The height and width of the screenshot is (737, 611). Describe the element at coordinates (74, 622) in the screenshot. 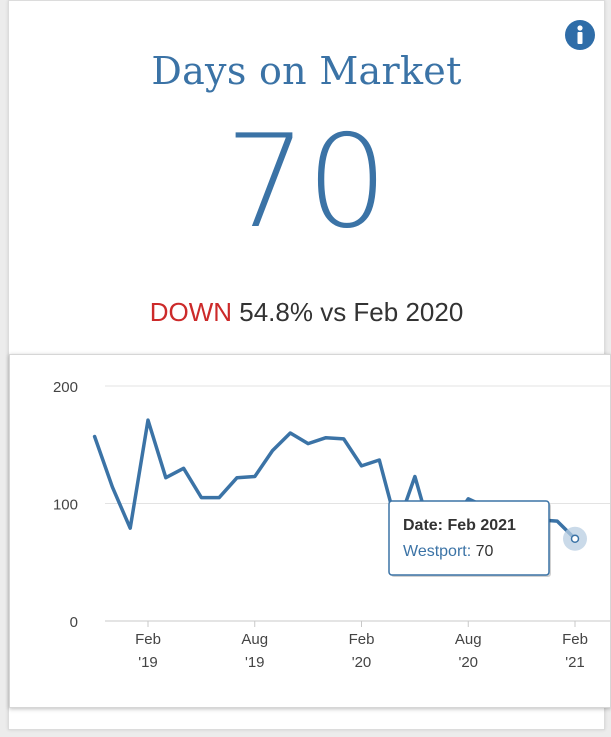

I see `y-tick-label: 0` at that location.